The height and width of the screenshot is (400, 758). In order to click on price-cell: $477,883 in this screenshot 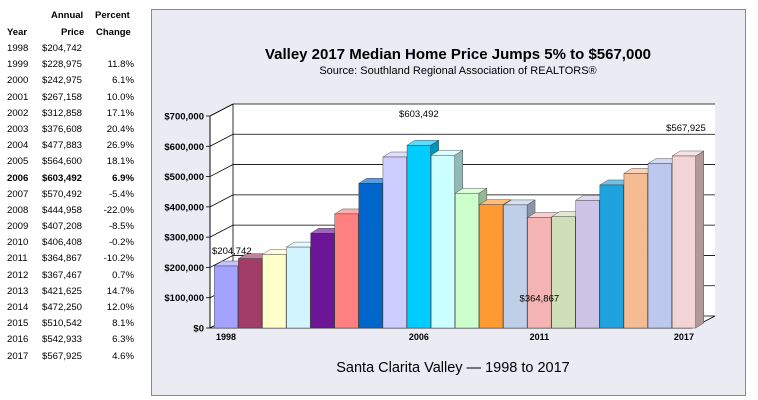, I will do `click(62, 146)`.